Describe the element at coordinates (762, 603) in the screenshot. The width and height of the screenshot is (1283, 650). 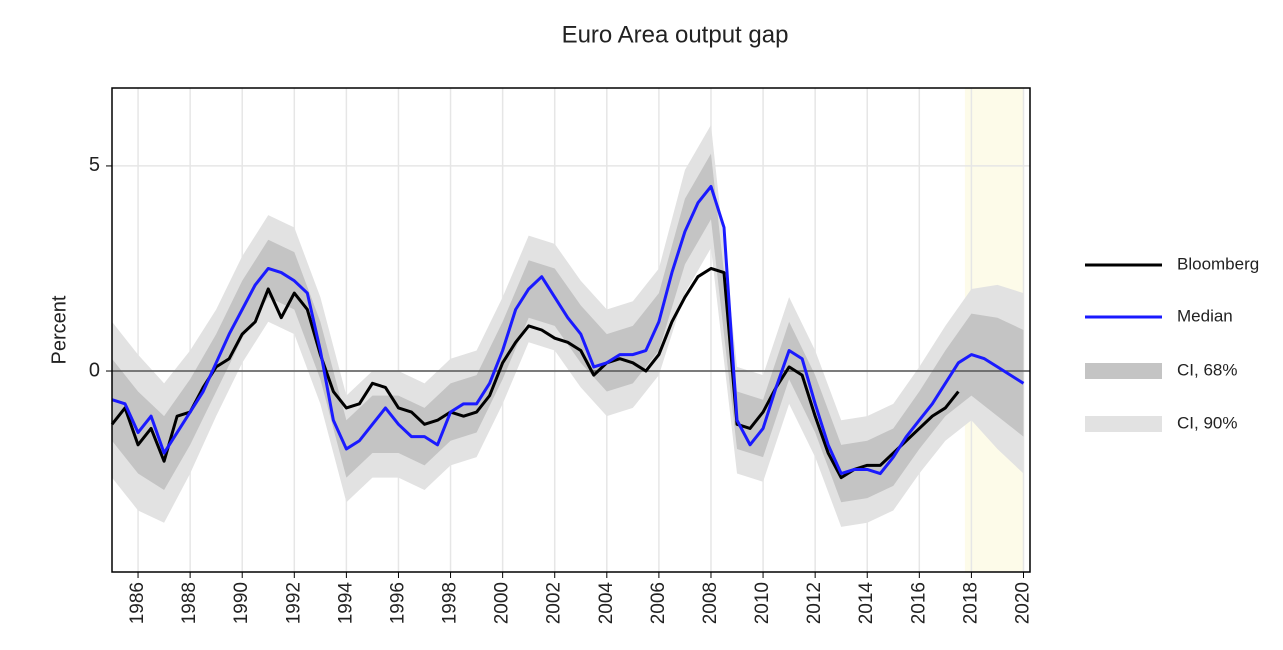
I see `x-tick-label: 2010` at that location.